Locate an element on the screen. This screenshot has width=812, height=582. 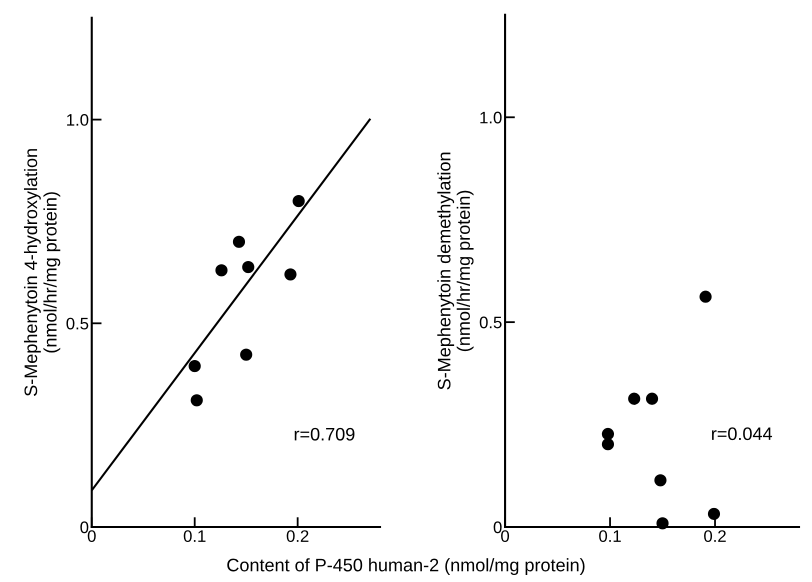
annotation: r=0.709 is located at coordinates (324, 434).